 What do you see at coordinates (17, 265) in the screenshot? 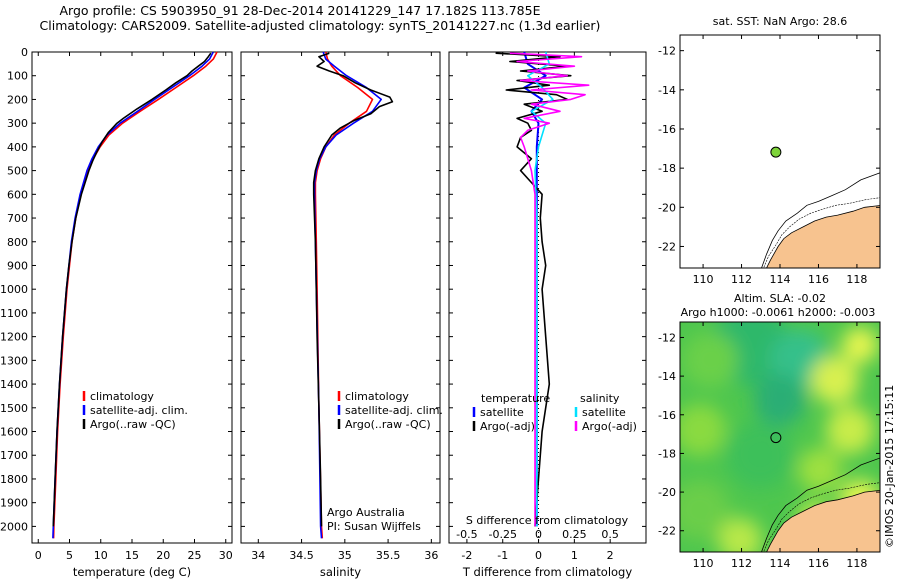
I see `y-tick-label: 900` at bounding box center [17, 265].